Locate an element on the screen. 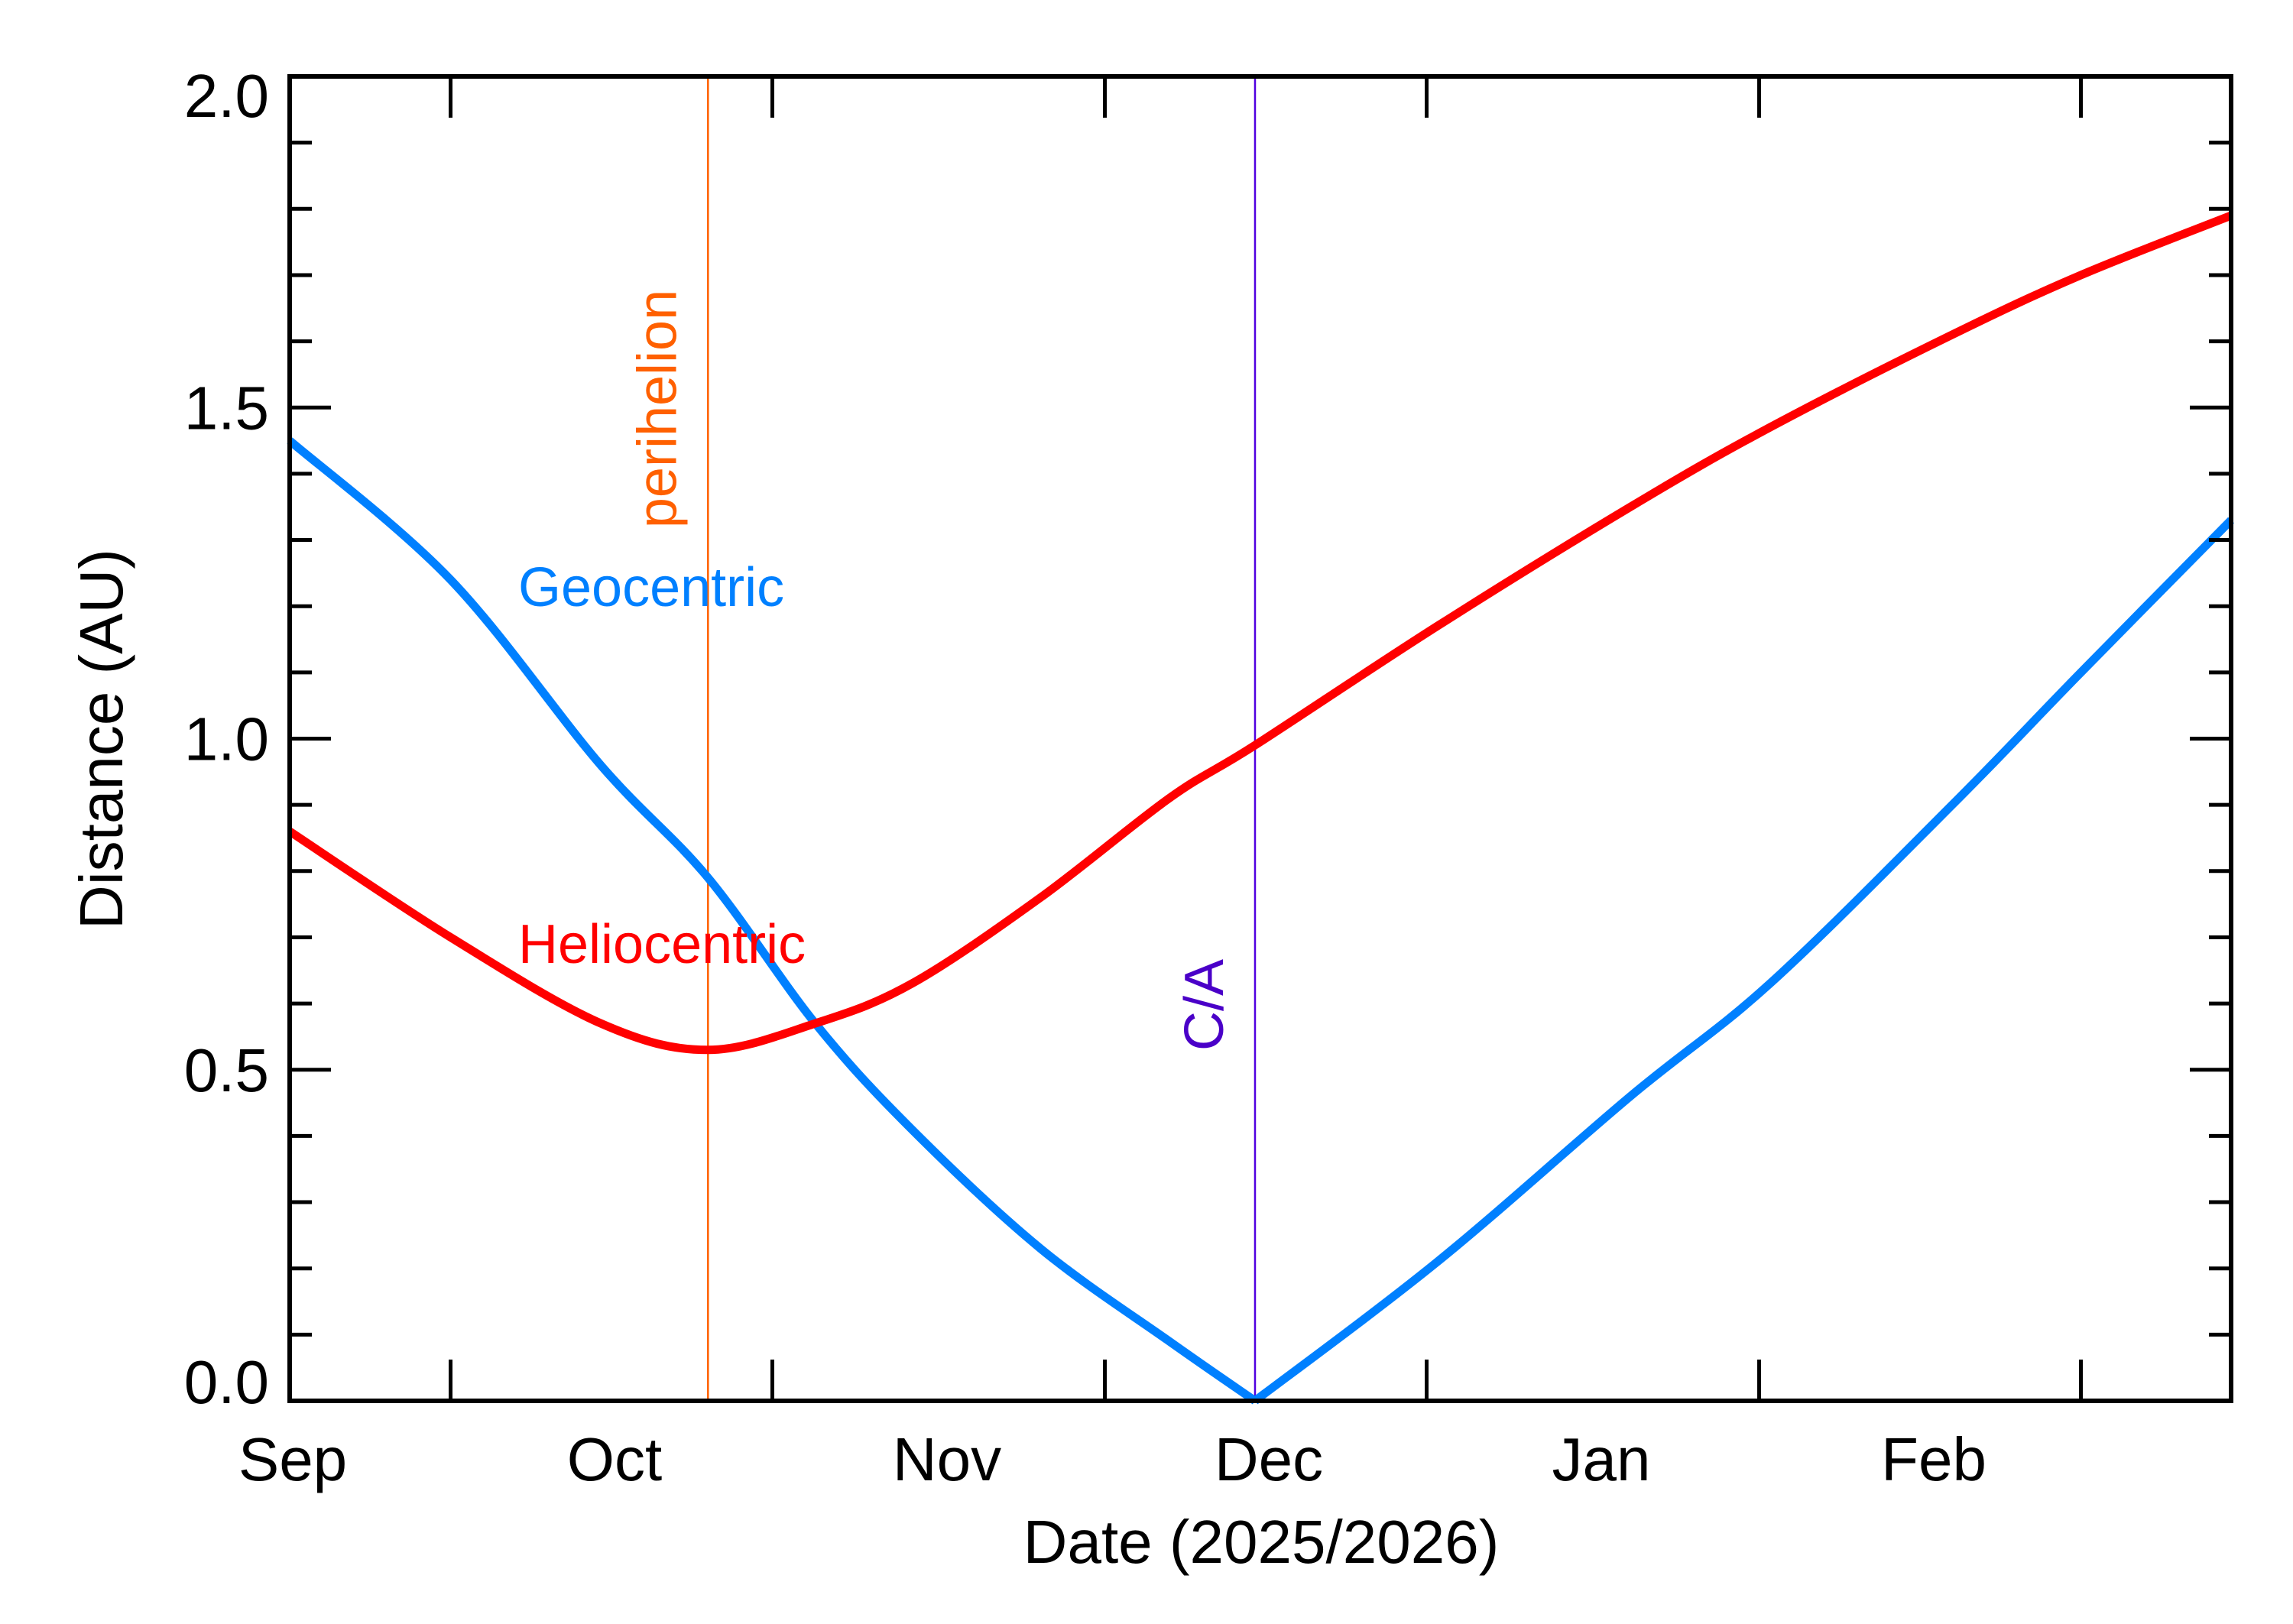 This screenshot has height=1624, width=2293. y-tick-label: 0.5 is located at coordinates (227, 1070).